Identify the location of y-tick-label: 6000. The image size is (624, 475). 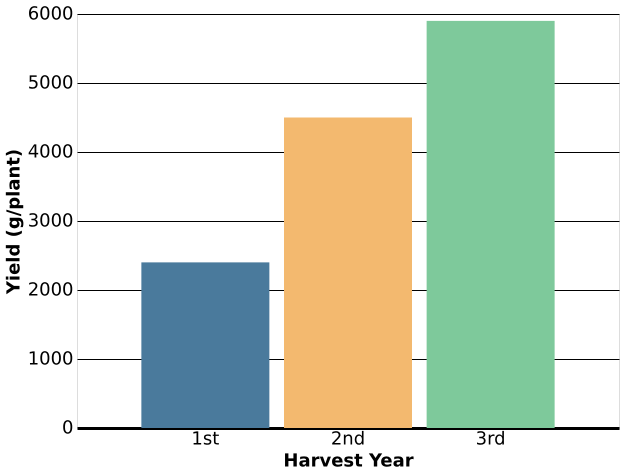
(51, 14).